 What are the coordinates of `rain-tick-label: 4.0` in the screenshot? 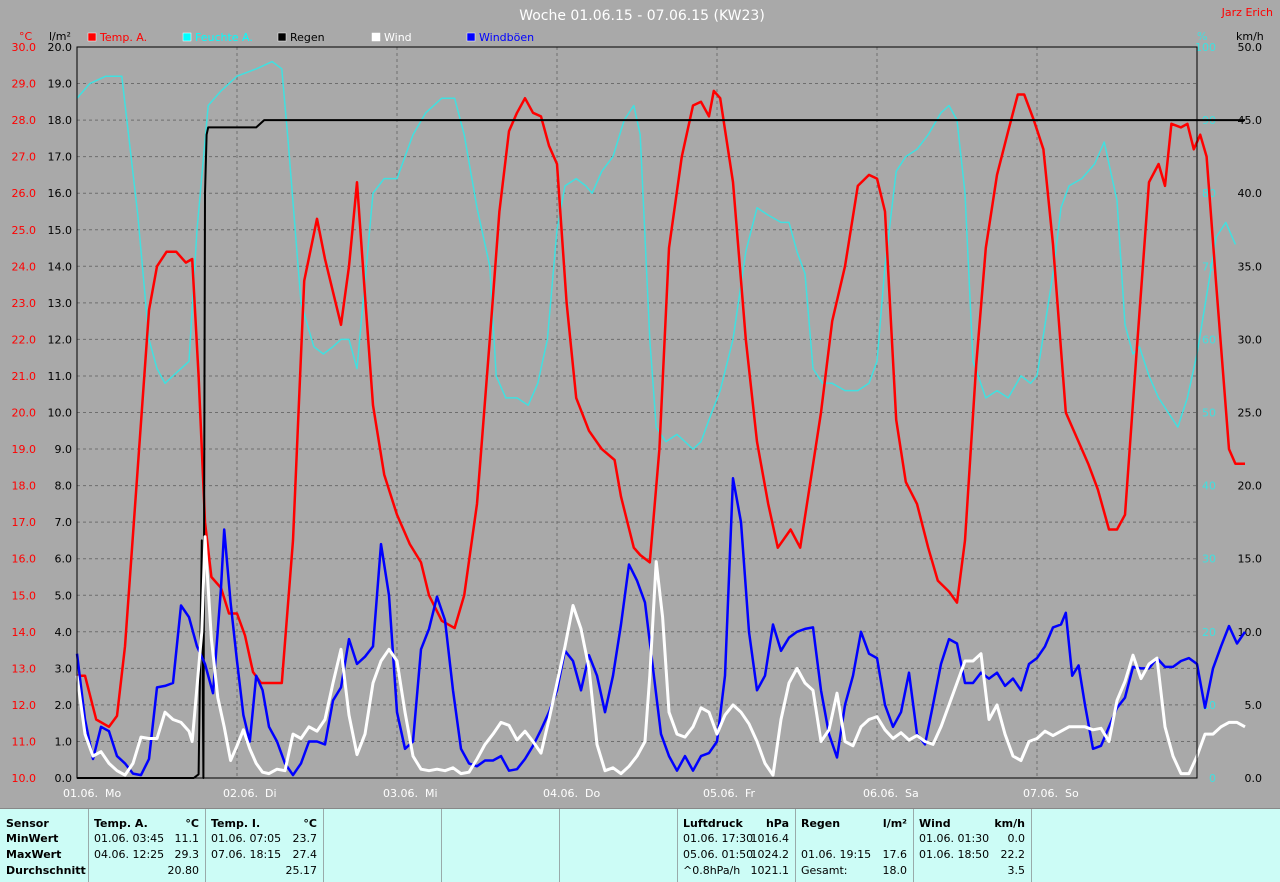 It's located at (64, 632).